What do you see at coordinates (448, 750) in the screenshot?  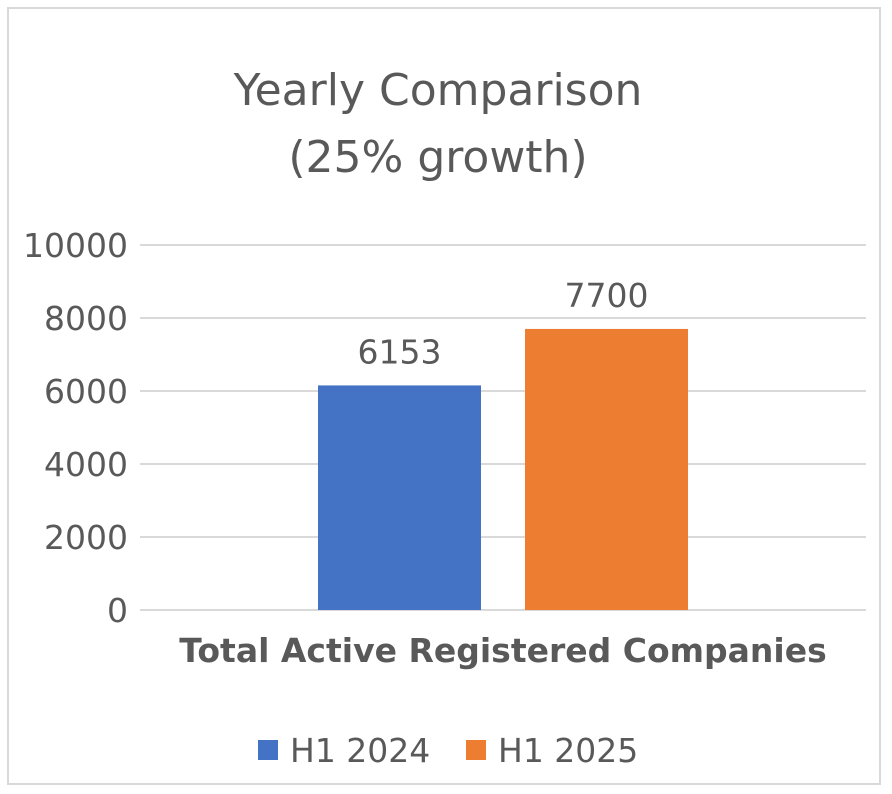 I see `legend: H1 2024 H1 2025` at bounding box center [448, 750].